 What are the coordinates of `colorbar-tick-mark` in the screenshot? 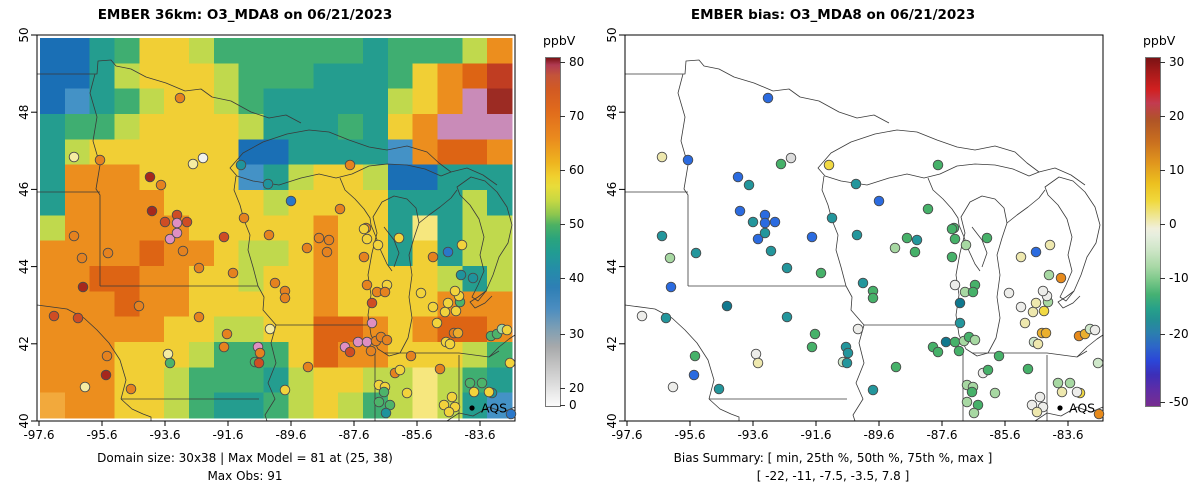 It's located at (1162, 225).